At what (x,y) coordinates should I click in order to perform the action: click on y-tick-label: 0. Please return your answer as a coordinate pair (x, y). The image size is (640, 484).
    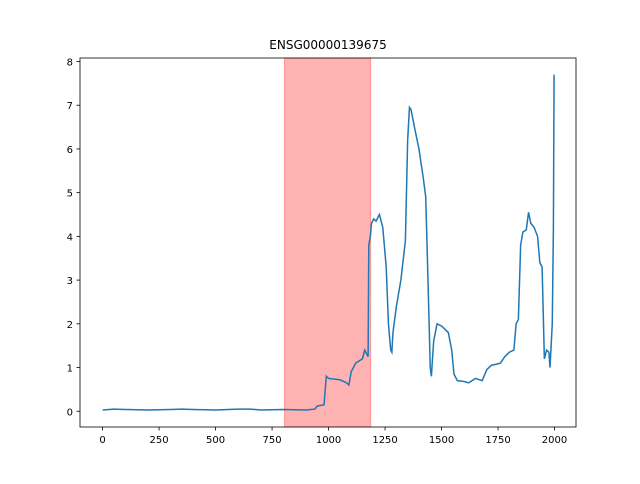
    Looking at the image, I should click on (70, 412).